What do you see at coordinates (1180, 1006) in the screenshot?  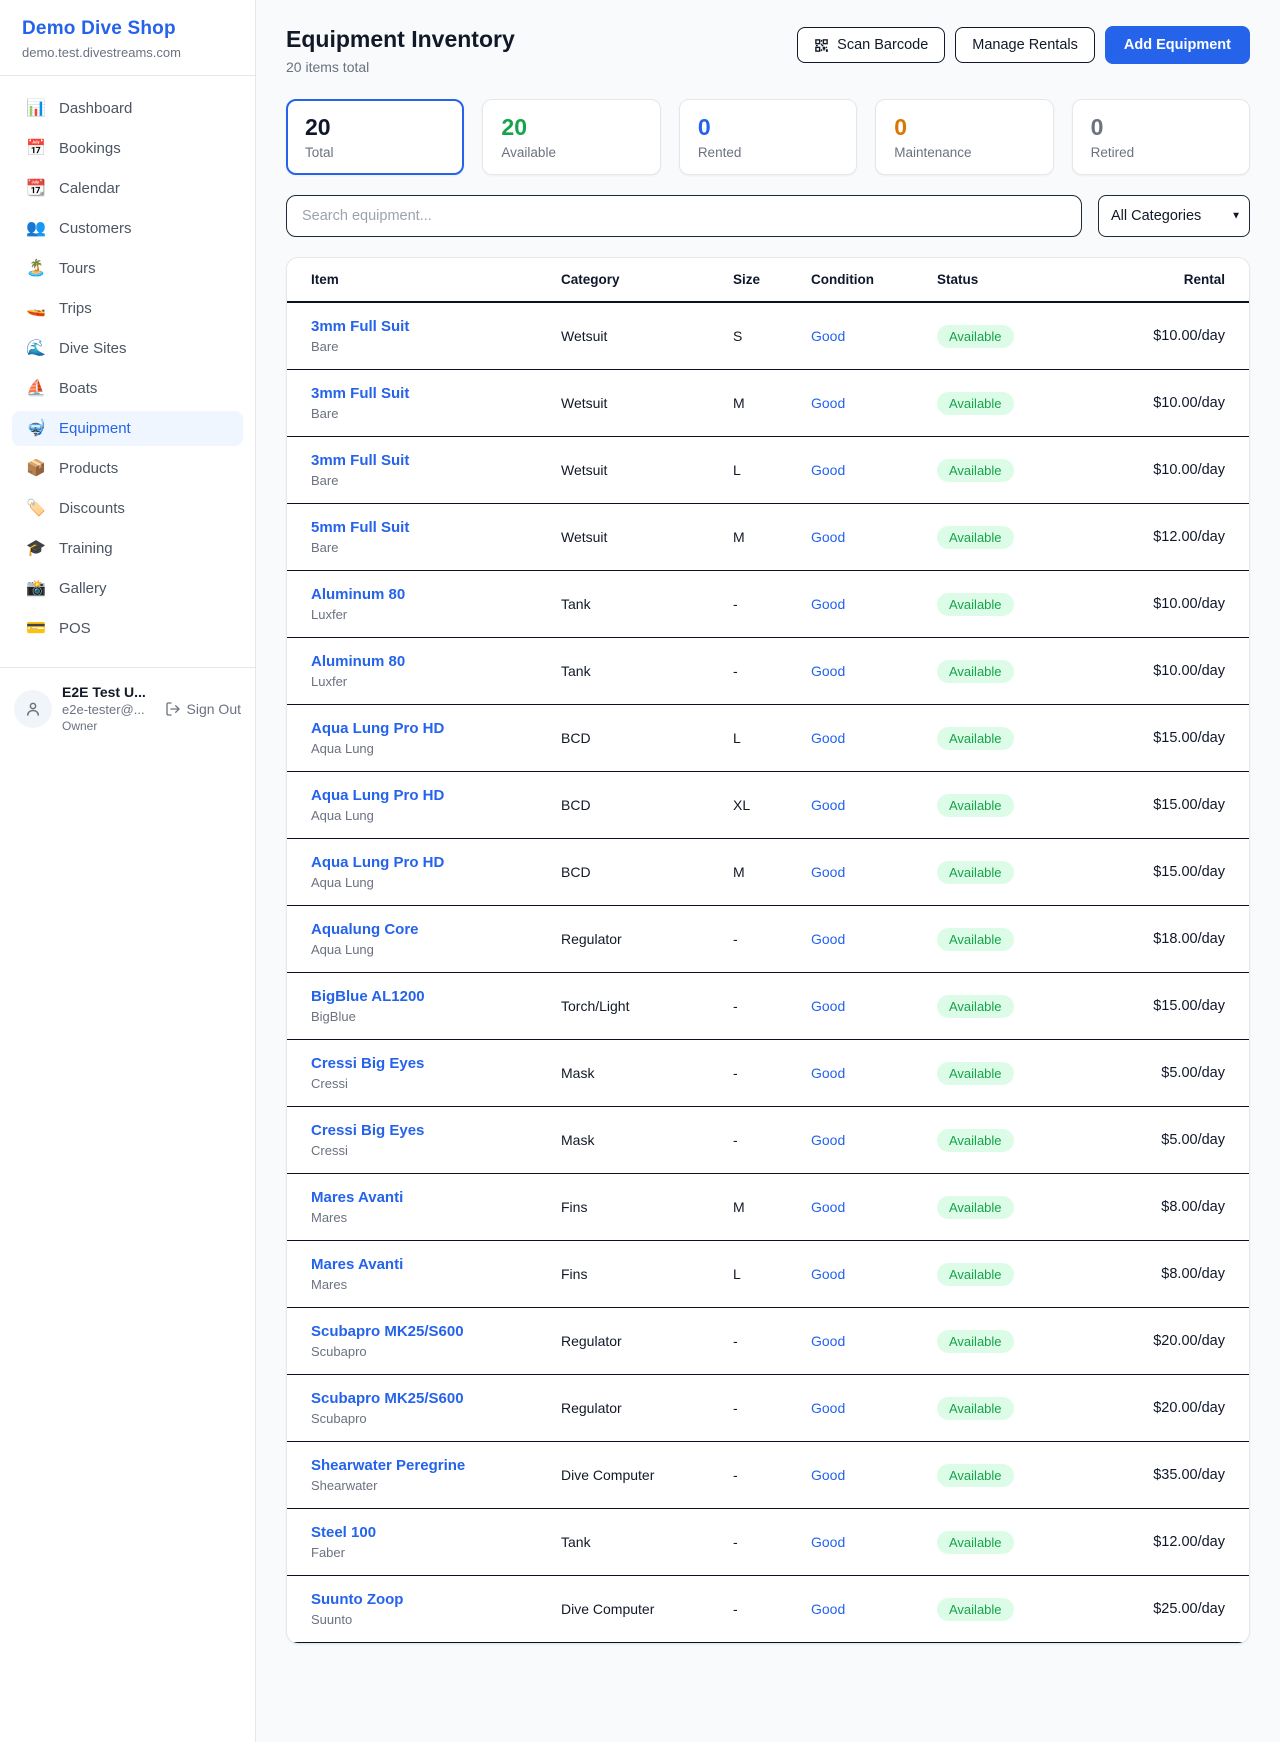 I see `rental-cell: $15.00/day` at bounding box center [1180, 1006].